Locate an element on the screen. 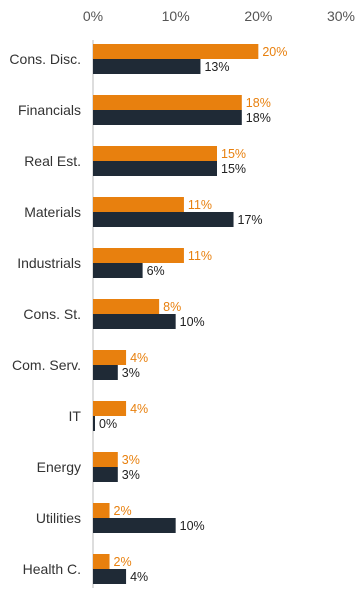 The image size is (355, 594). category-label: Cons. Disc. is located at coordinates (45, 59).